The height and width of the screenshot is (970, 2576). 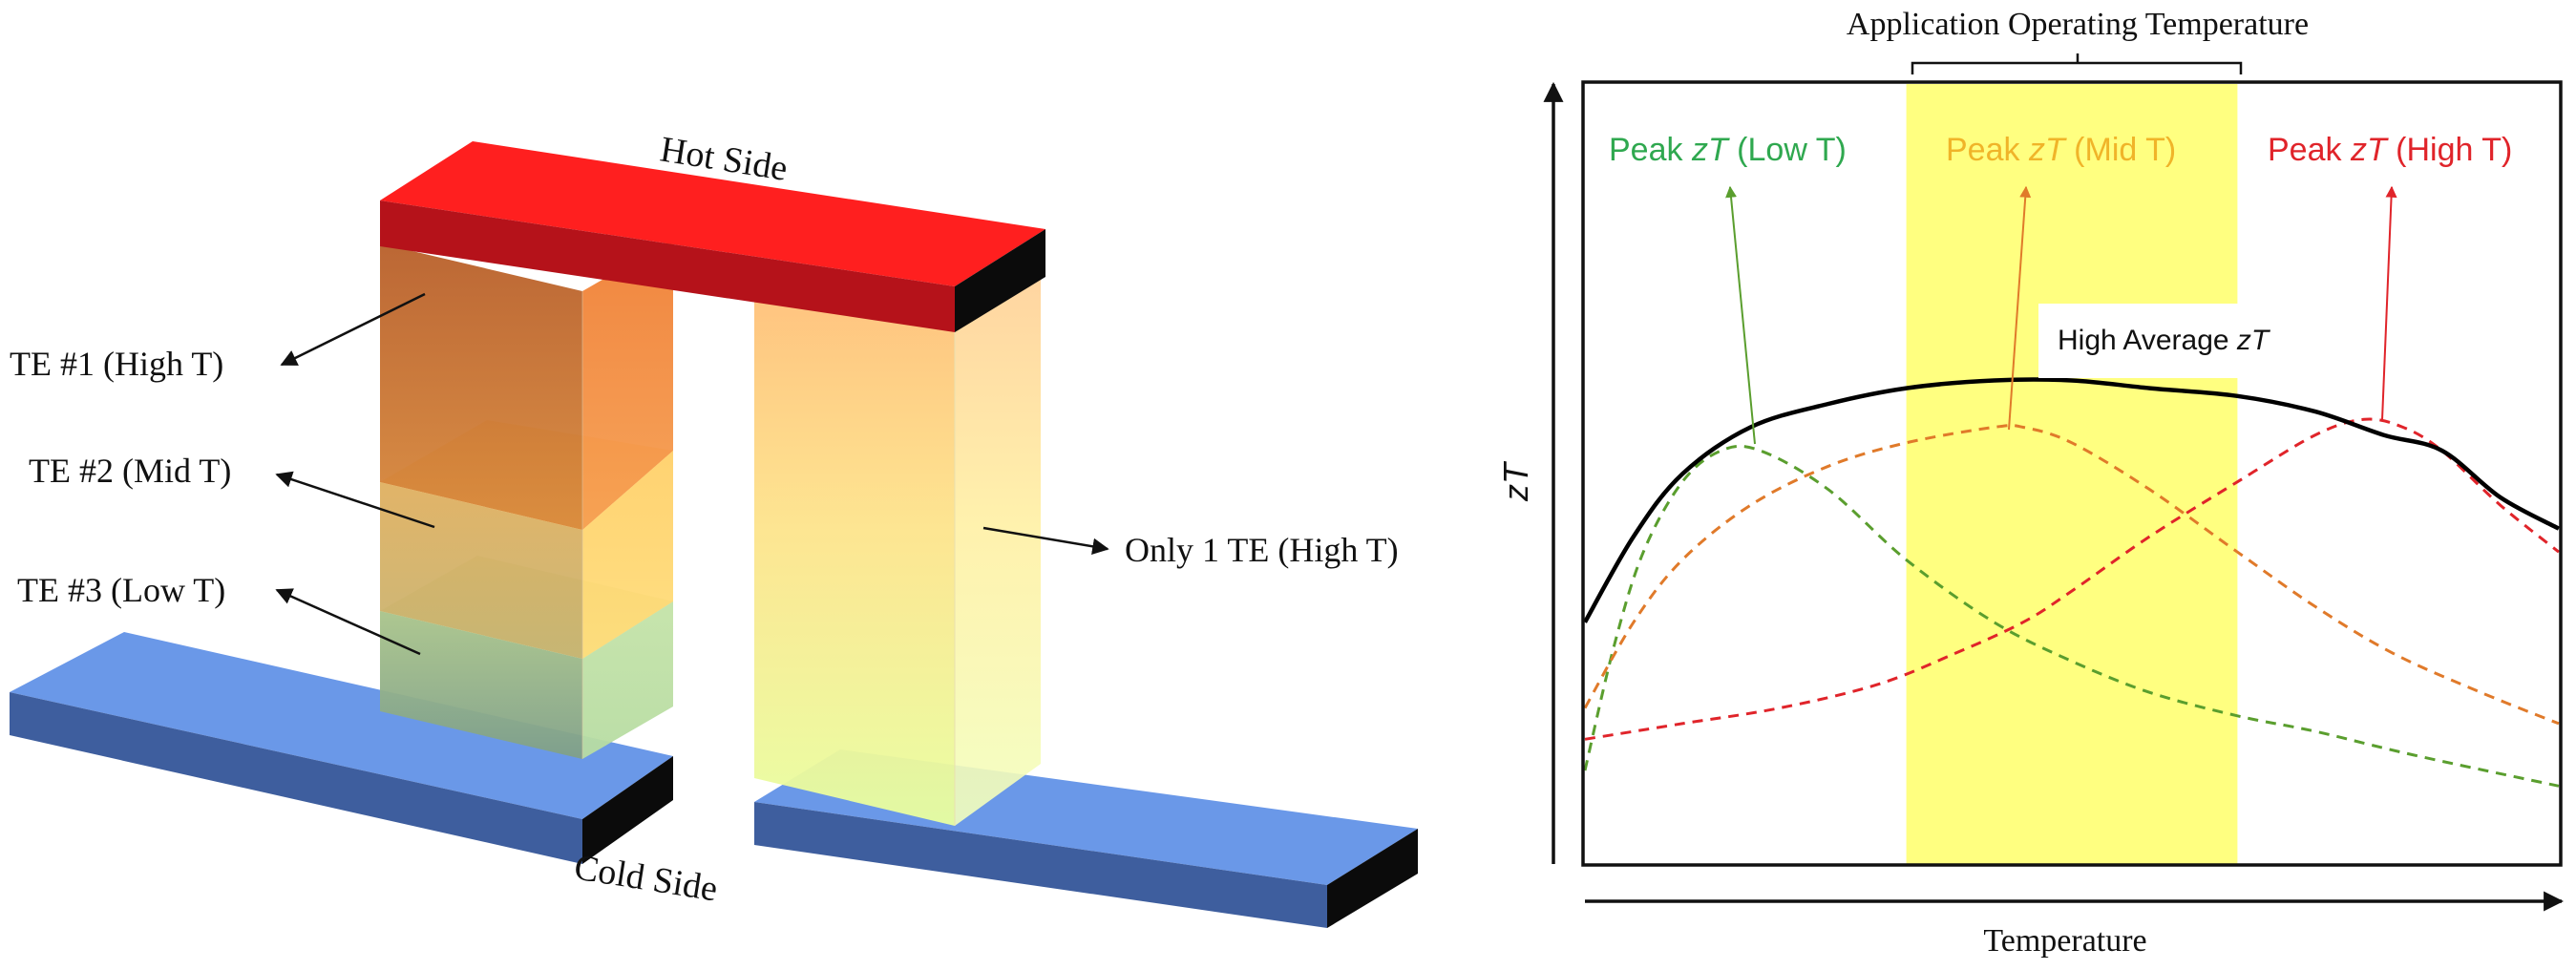 I want to click on peak-mid-zt: zT, so click(x=2047, y=150).